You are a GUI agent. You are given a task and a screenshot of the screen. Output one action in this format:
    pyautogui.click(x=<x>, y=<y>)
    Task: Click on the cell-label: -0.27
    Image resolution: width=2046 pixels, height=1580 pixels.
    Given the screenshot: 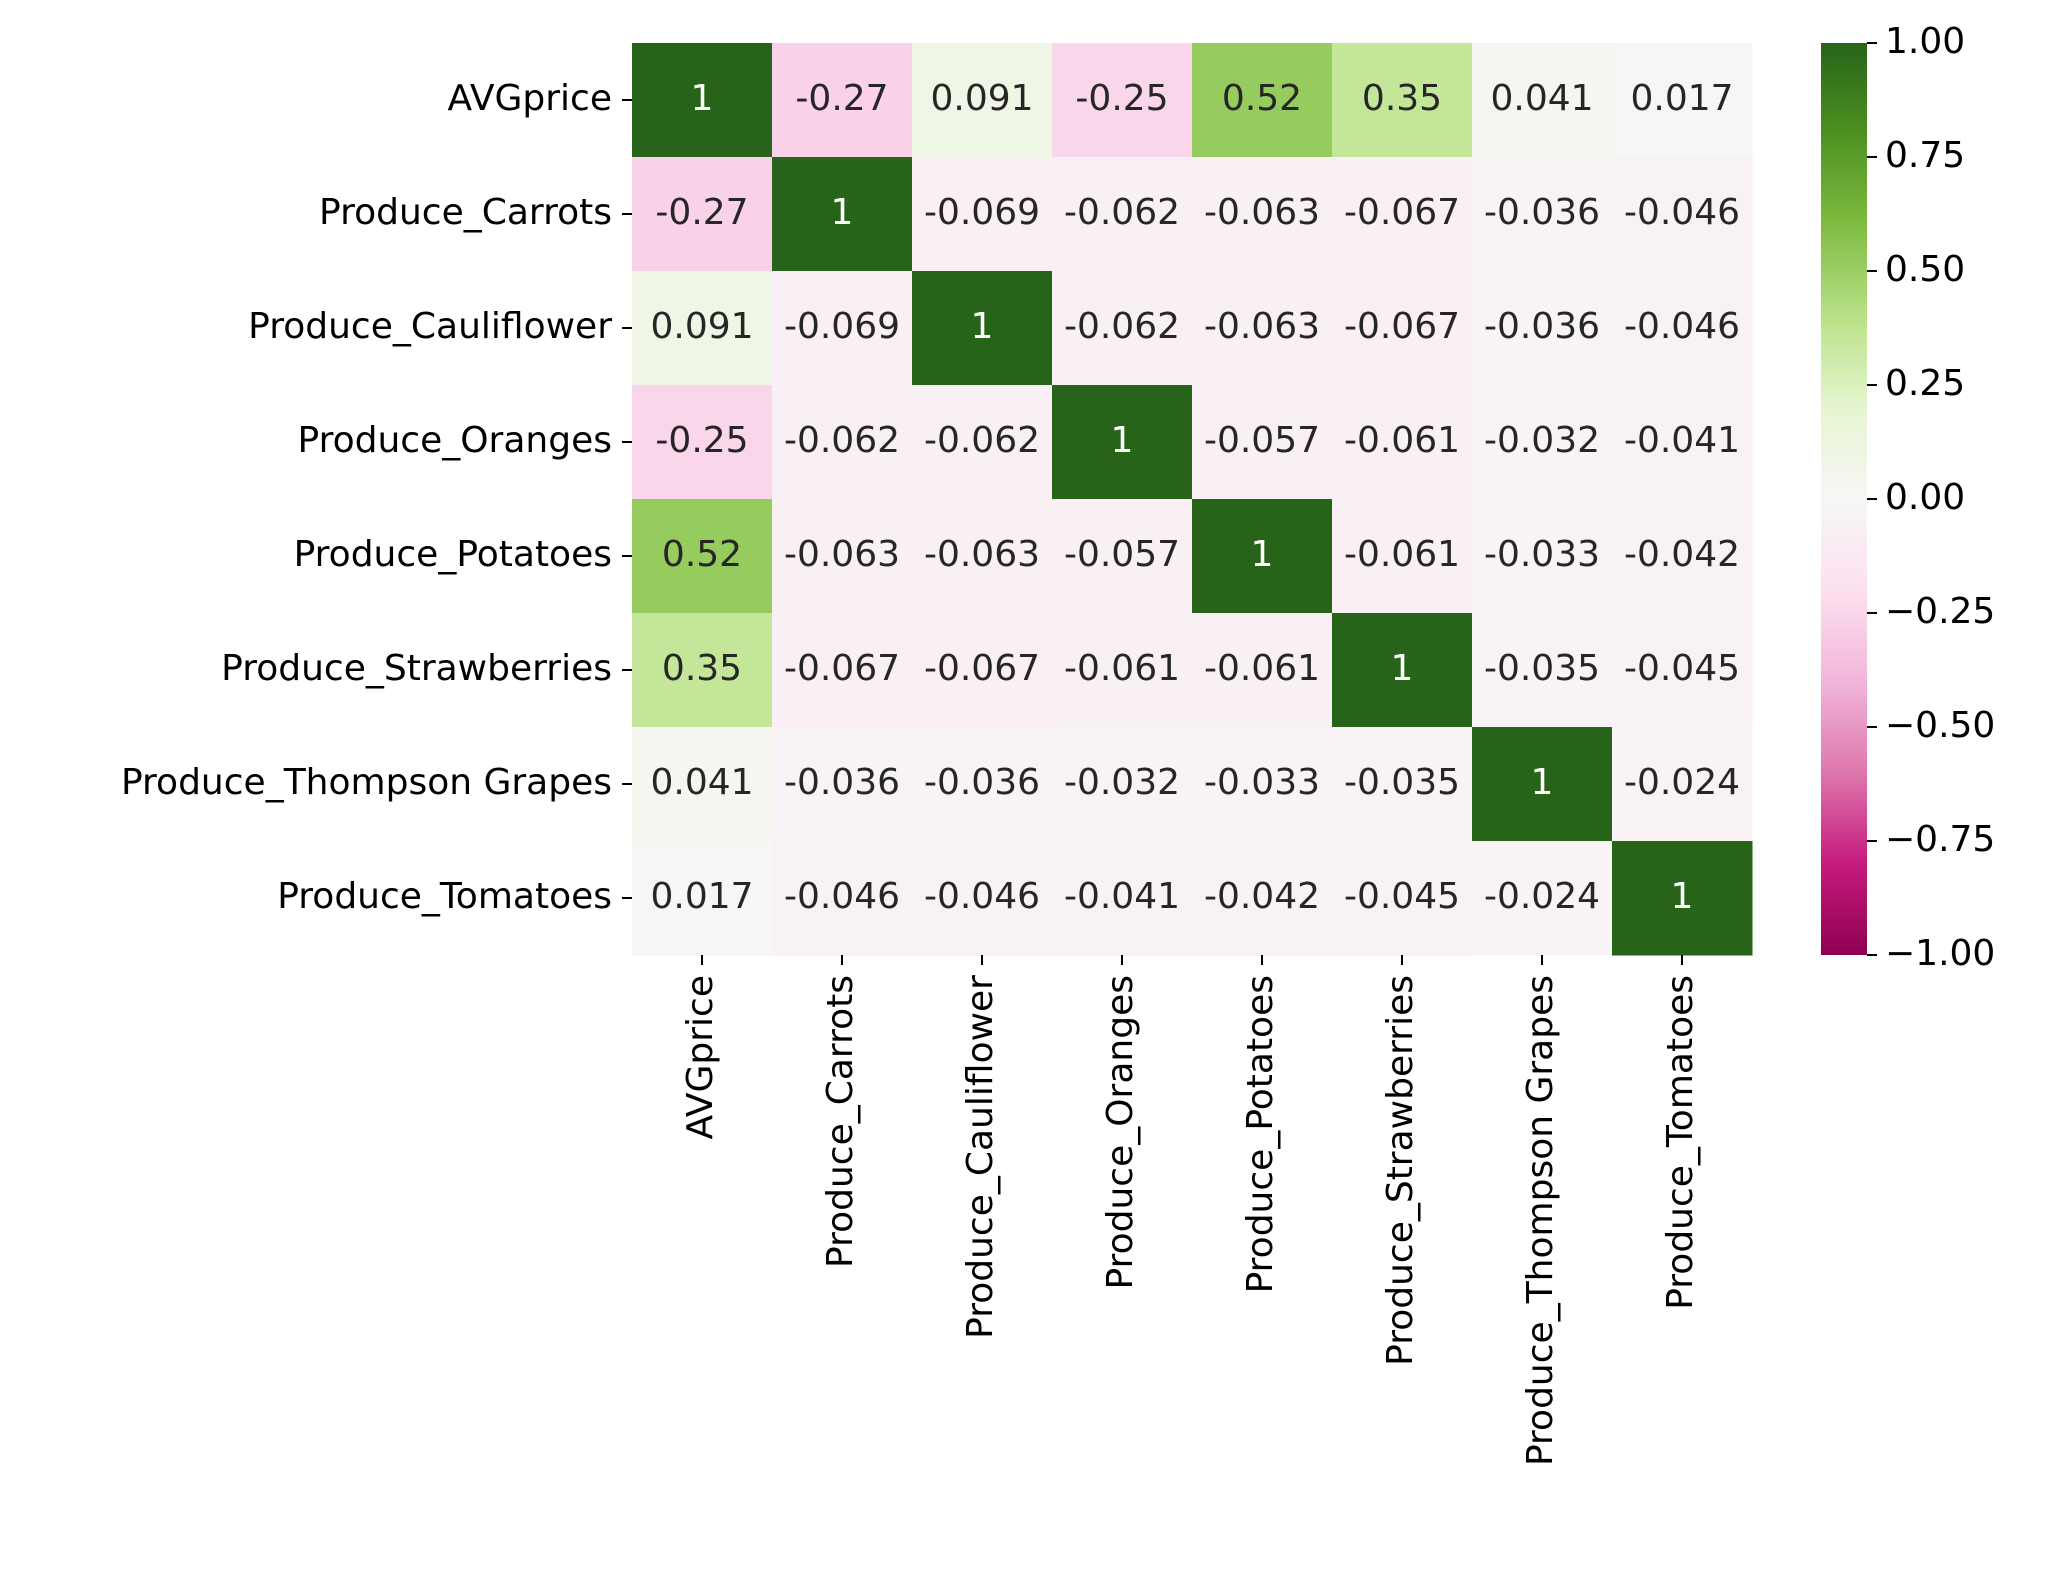 What is the action you would take?
    pyautogui.click(x=701, y=212)
    